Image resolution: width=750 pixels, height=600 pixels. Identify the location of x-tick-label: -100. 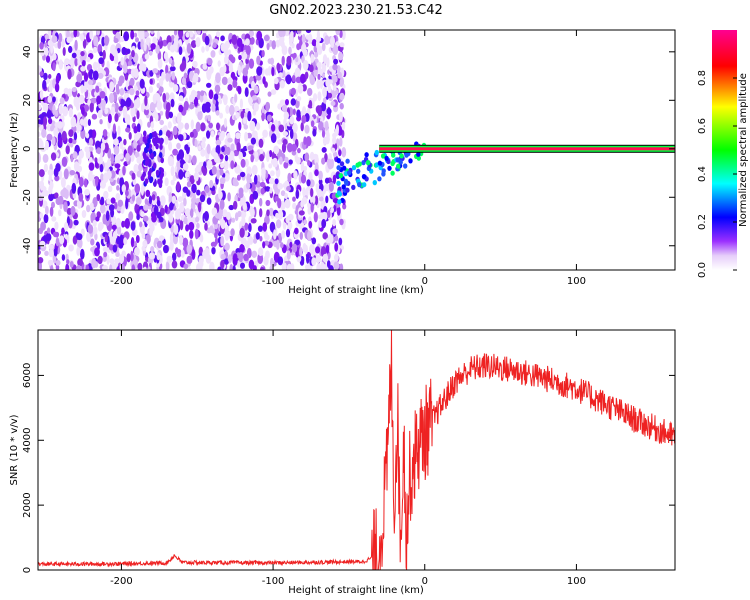
(273, 281).